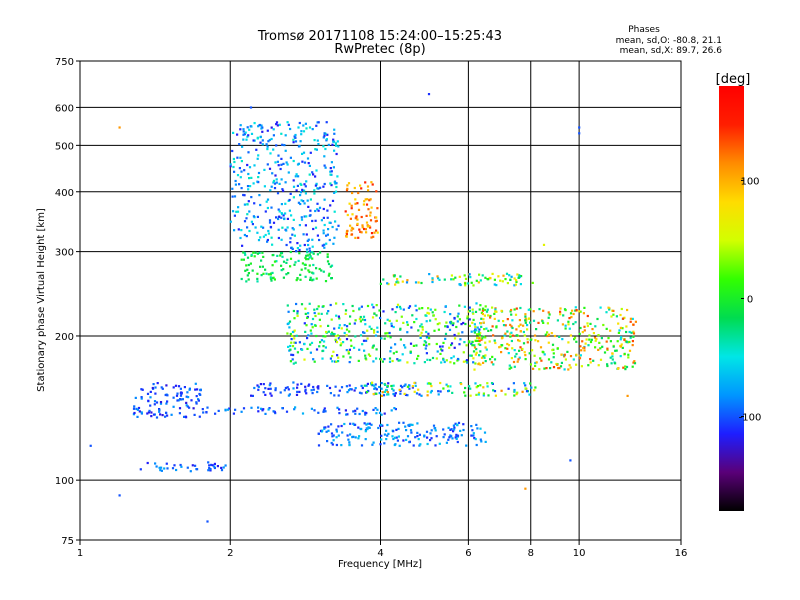 This screenshot has width=800, height=600. What do you see at coordinates (531, 553) in the screenshot?
I see `x-tick-label: 8` at bounding box center [531, 553].